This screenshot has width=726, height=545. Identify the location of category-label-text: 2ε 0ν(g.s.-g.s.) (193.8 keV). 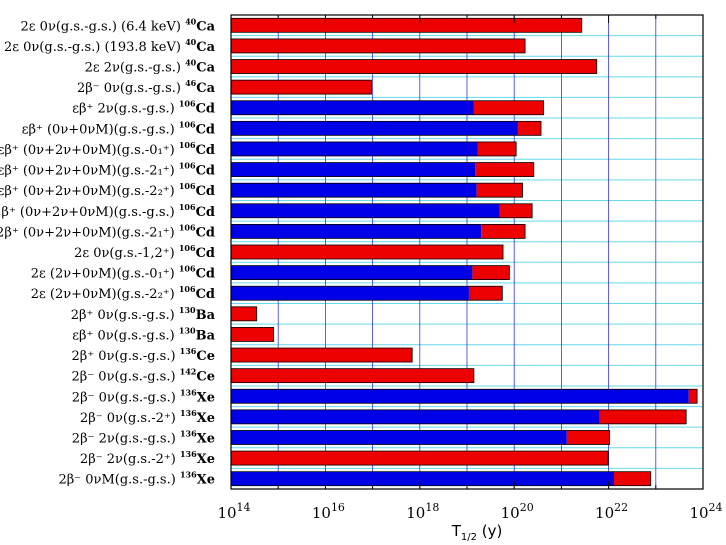
(94, 47).